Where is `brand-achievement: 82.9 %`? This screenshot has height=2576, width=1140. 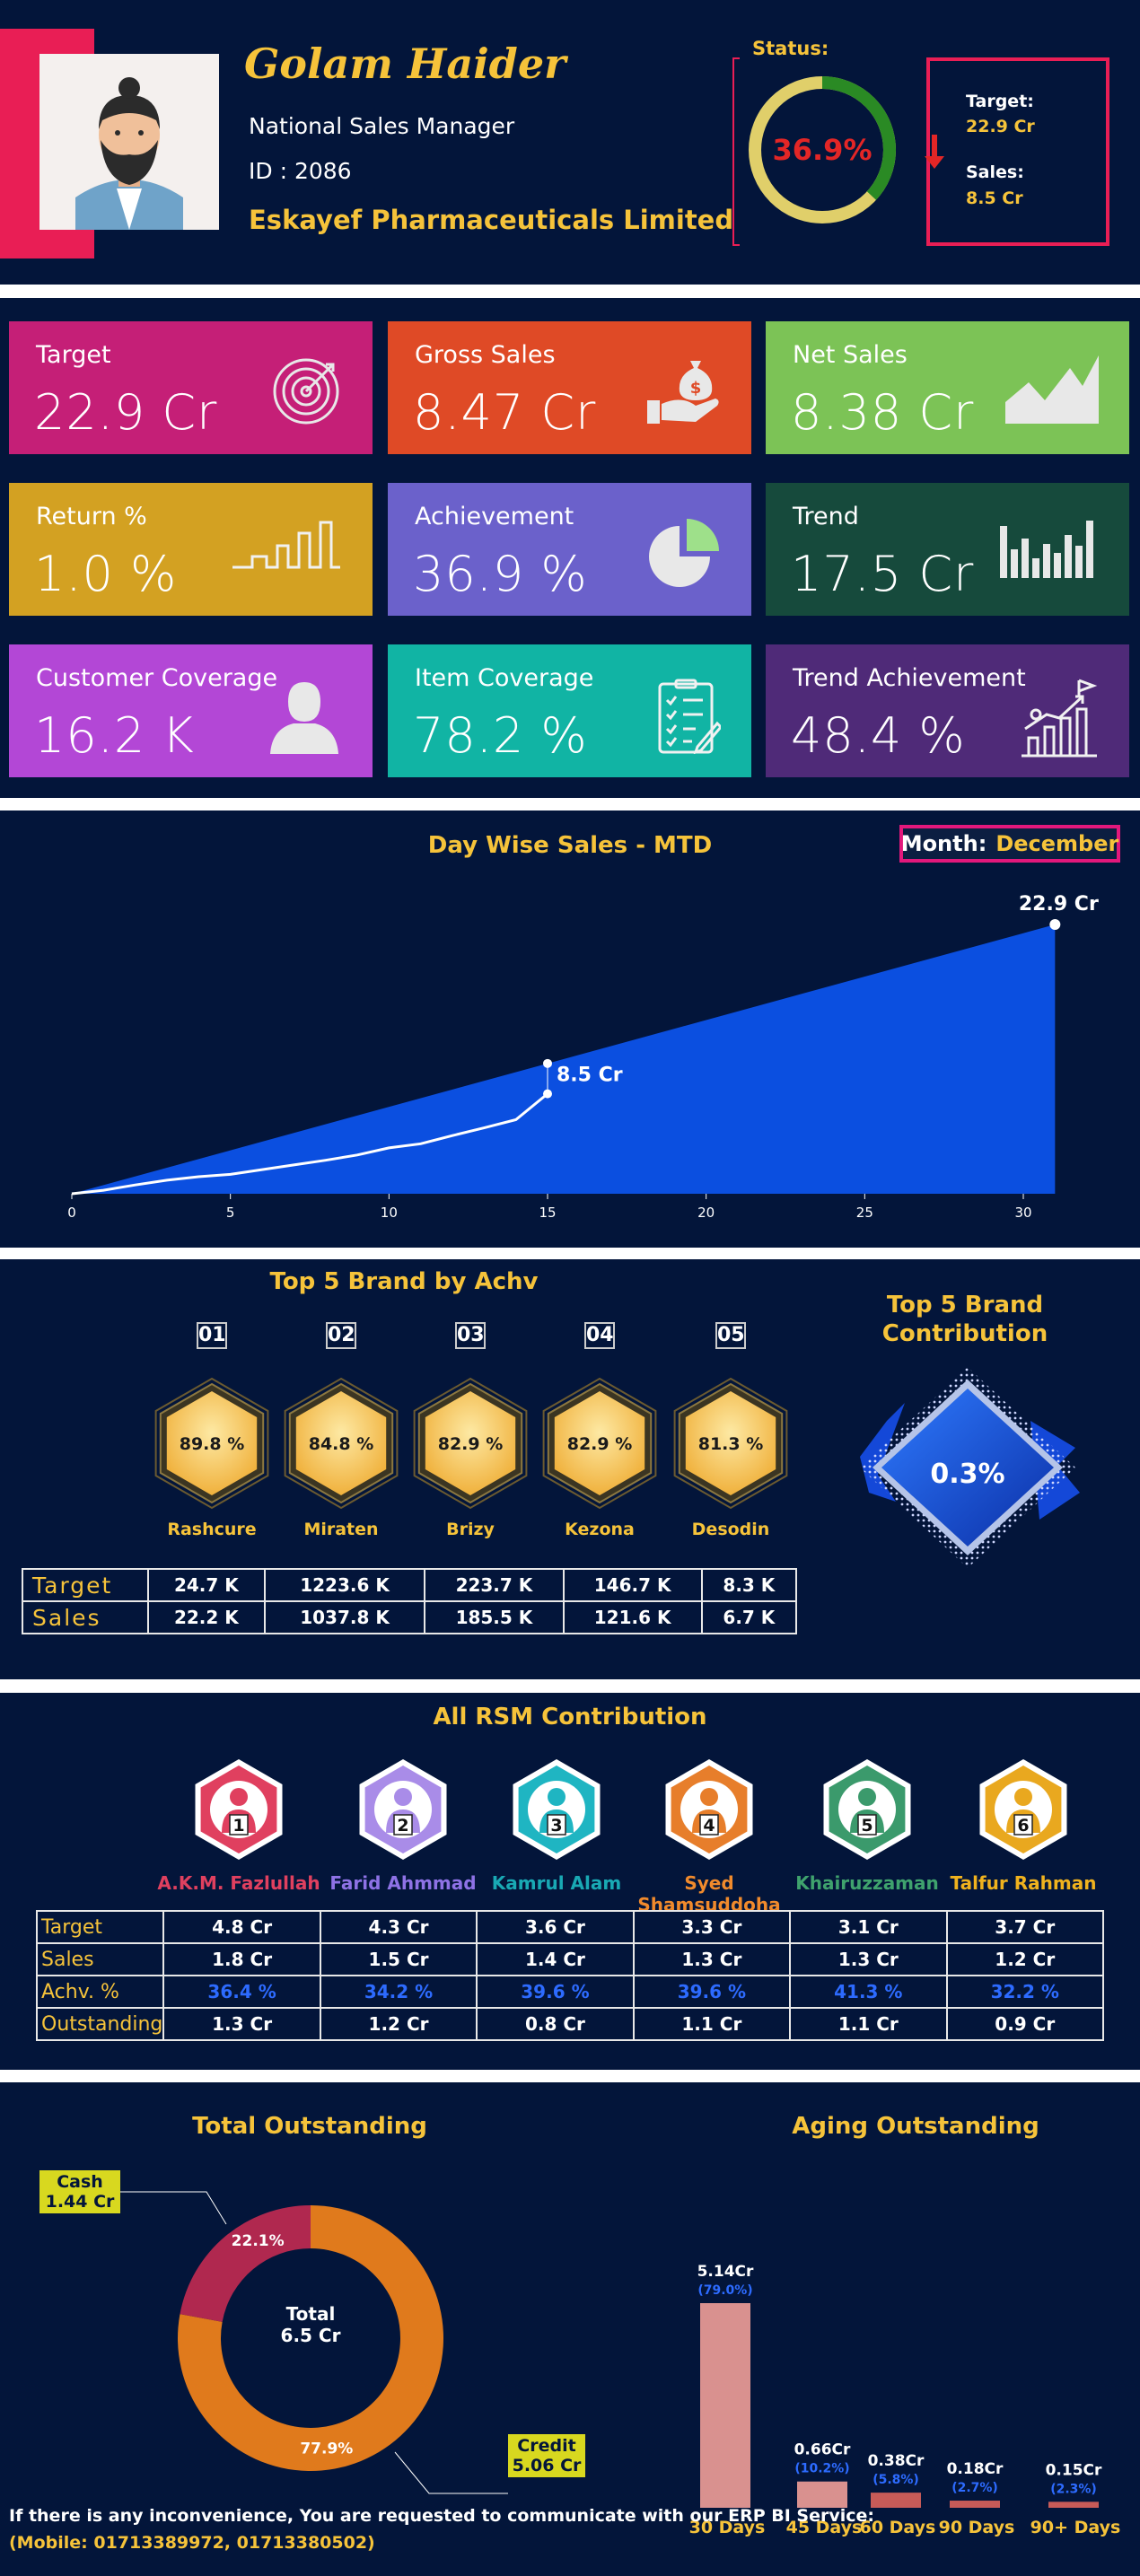 brand-achievement: 82.9 % is located at coordinates (471, 1444).